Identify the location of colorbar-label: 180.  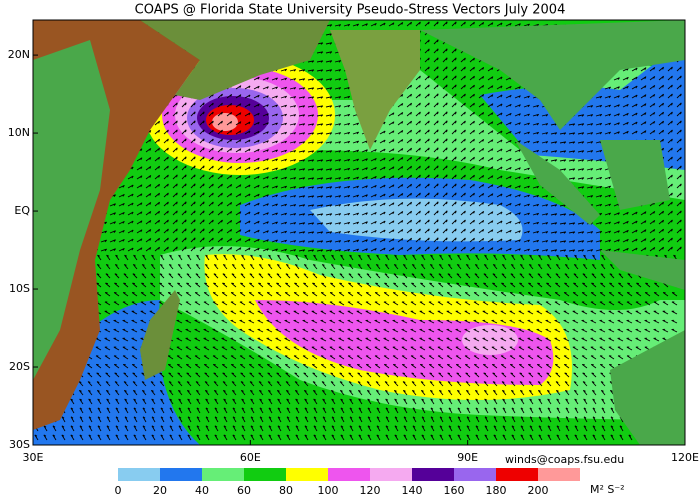
(496, 490).